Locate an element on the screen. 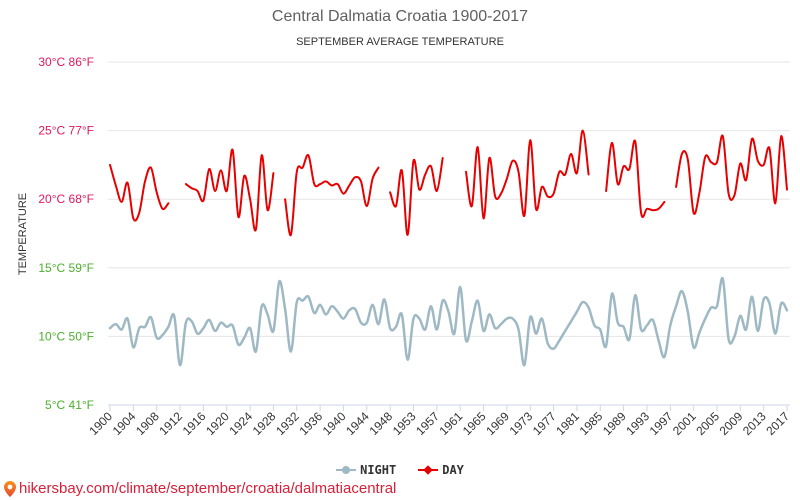 The image size is (800, 500). legend-item-day: DAY is located at coordinates (441, 470).